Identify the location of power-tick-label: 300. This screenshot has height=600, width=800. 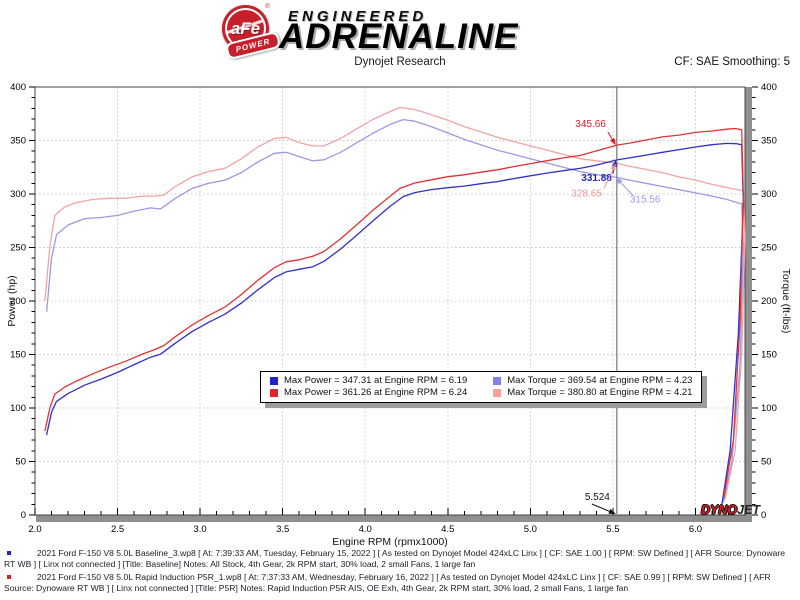
(18, 194).